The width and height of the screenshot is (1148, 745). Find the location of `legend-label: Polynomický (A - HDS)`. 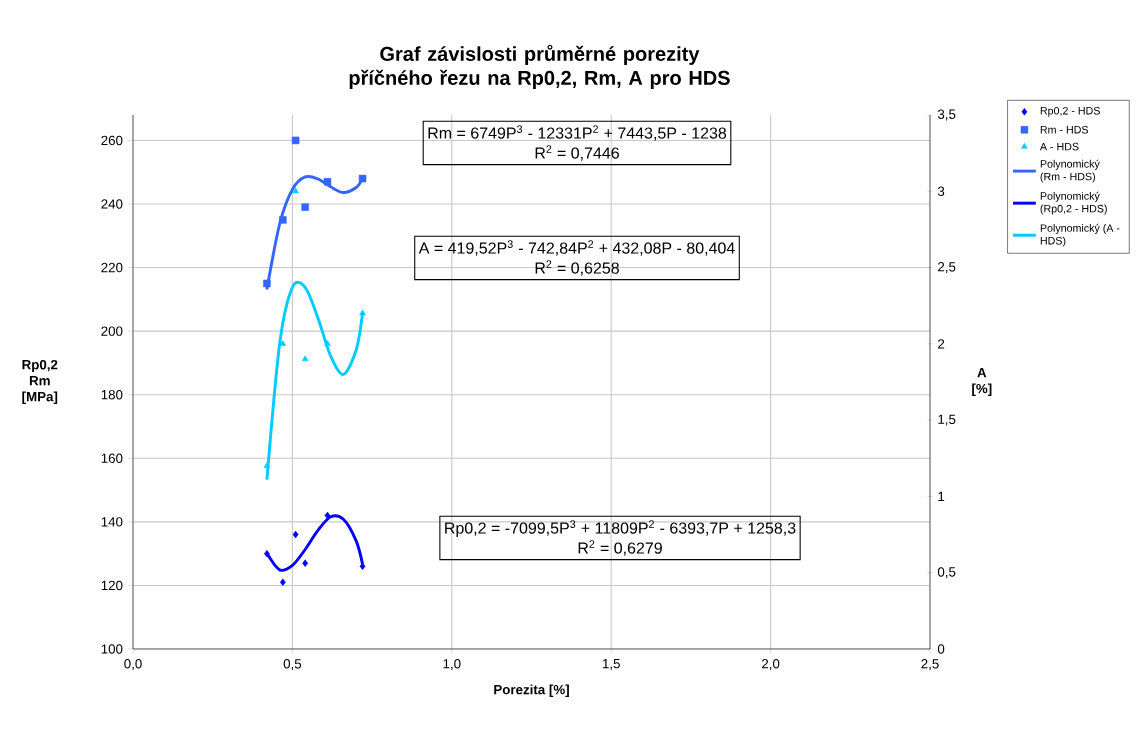

legend-label: Polynomický (A - HDS) is located at coordinates (1080, 235).